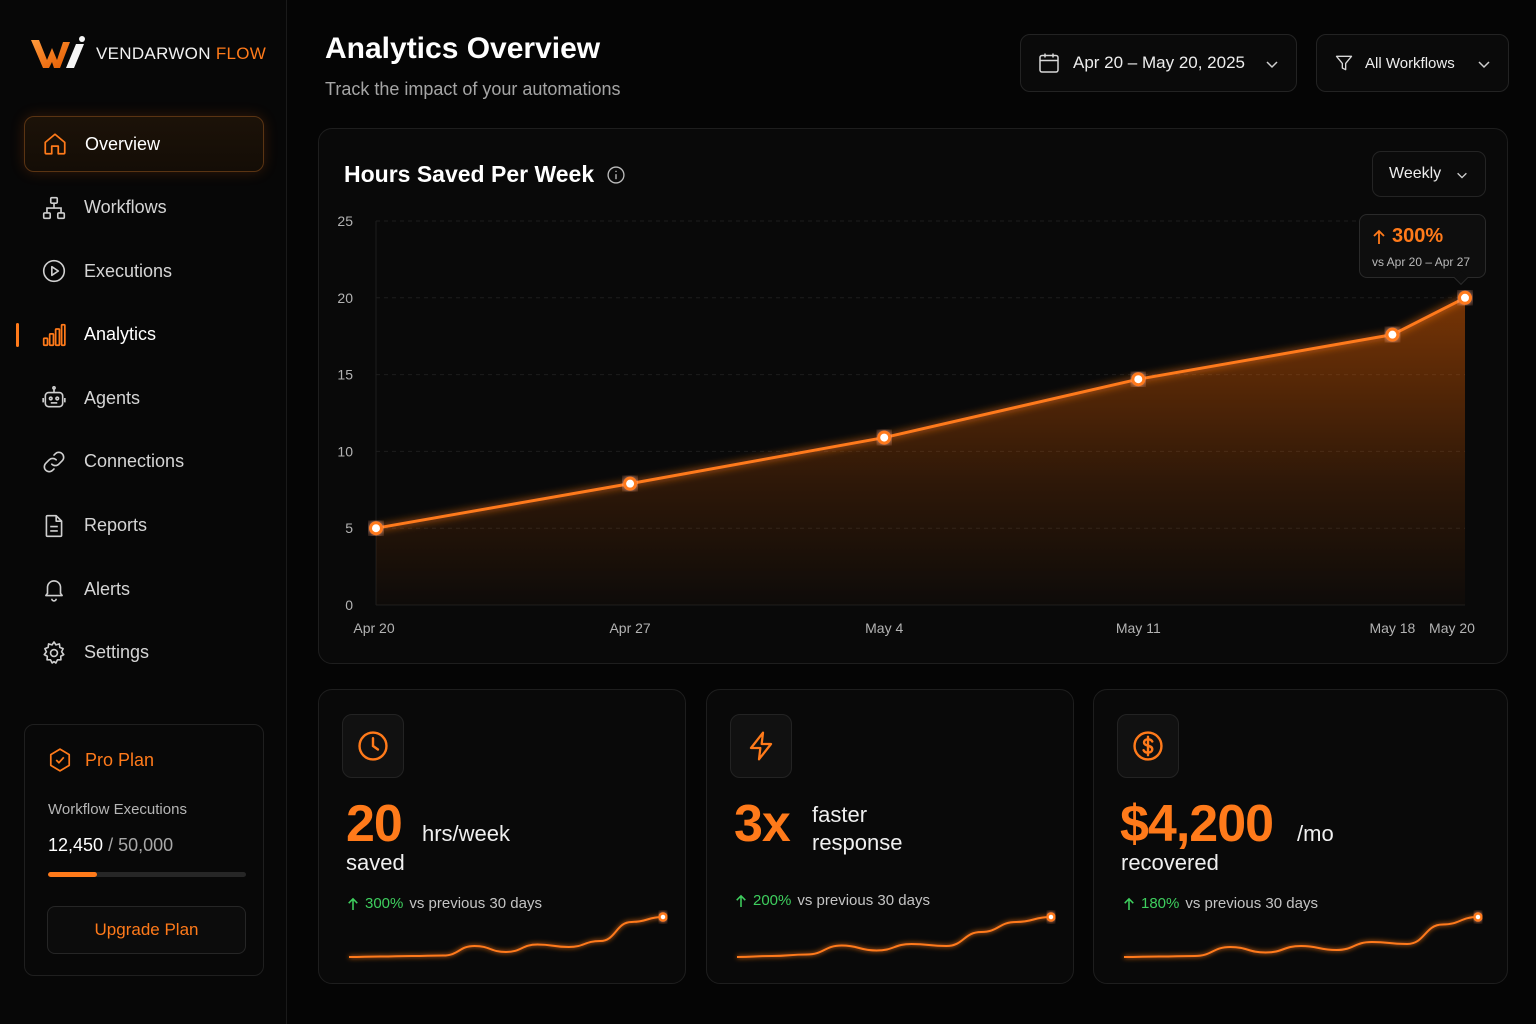  I want to click on workflow-filter-value: All Workflows, so click(1410, 63).